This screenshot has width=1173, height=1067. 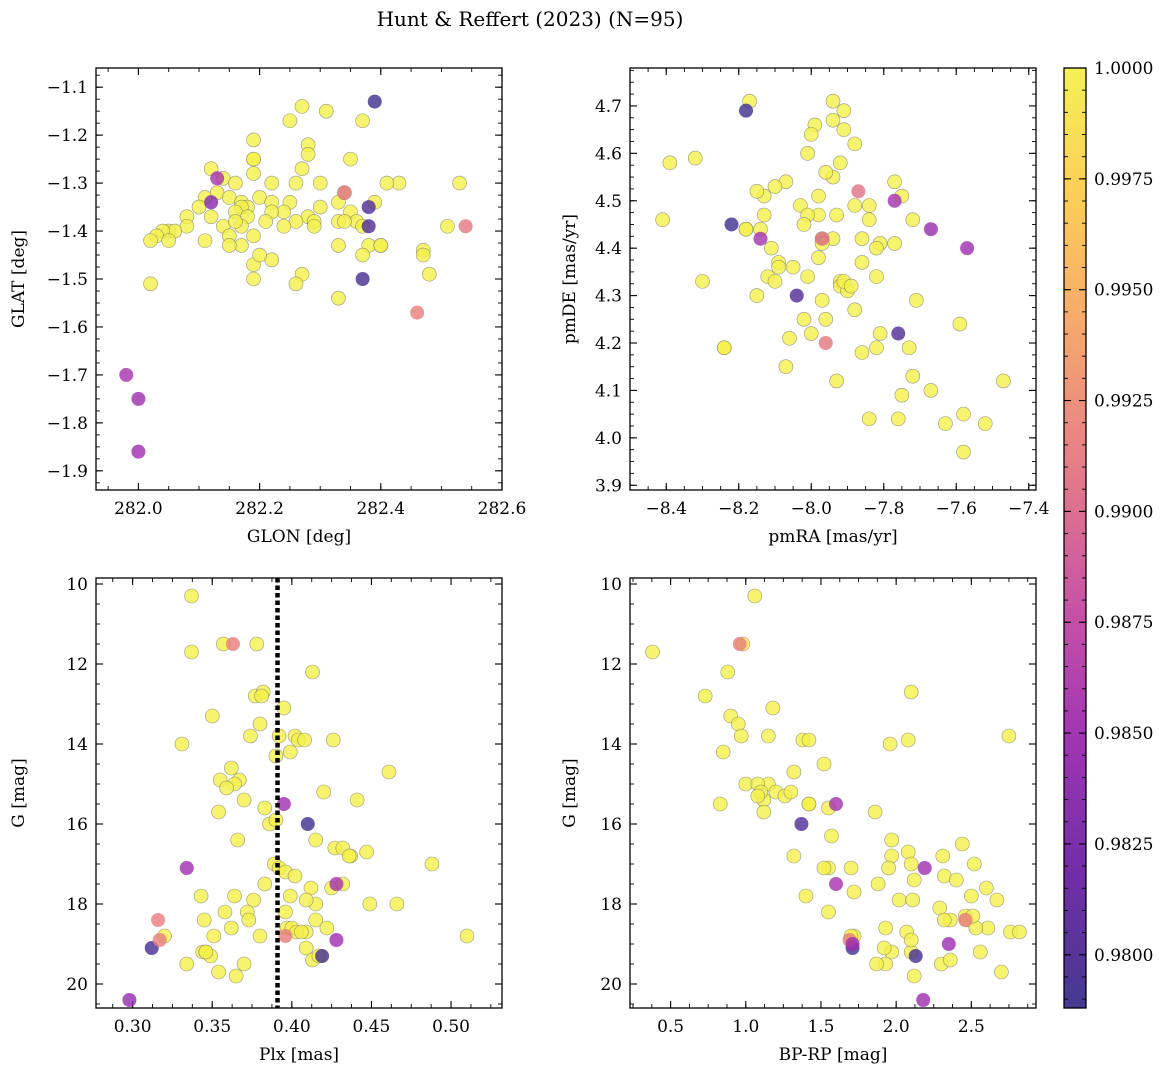 What do you see at coordinates (133, 1027) in the screenshot?
I see `x-tick-label: 0.30` at bounding box center [133, 1027].